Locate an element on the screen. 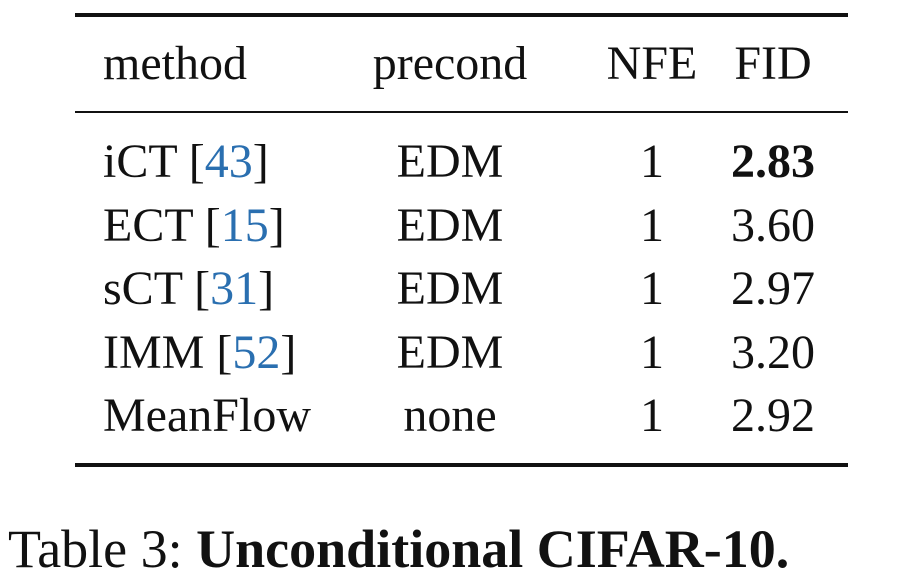 This screenshot has width=918, height=586. fid-cell: 2.97 is located at coordinates (773, 288).